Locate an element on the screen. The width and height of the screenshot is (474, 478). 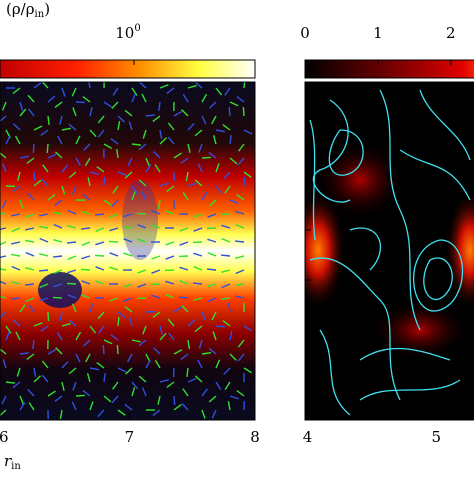
colorbar-tick-base: 10 is located at coordinates (124, 33).